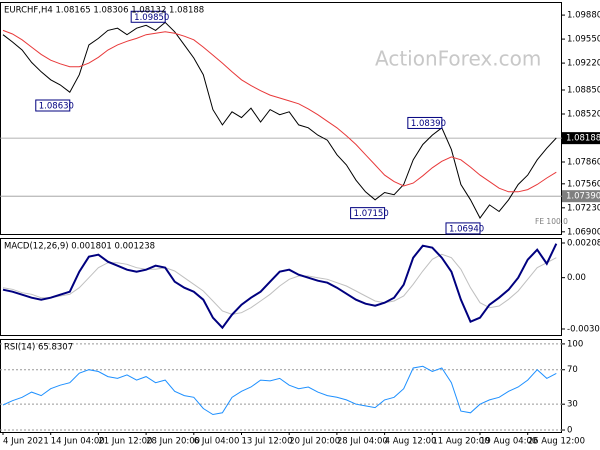 The width and height of the screenshot is (600, 450). I want to click on x-tick-label: 6 Jul 04:00, so click(217, 442).